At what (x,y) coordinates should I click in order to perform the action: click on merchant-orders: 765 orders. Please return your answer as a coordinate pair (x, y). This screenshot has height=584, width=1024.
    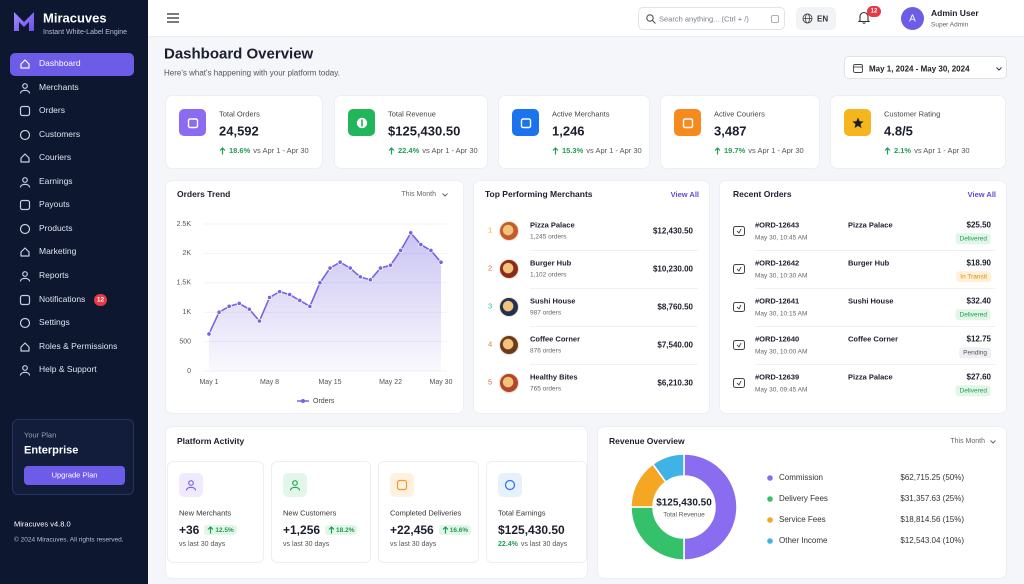
    Looking at the image, I should click on (546, 389).